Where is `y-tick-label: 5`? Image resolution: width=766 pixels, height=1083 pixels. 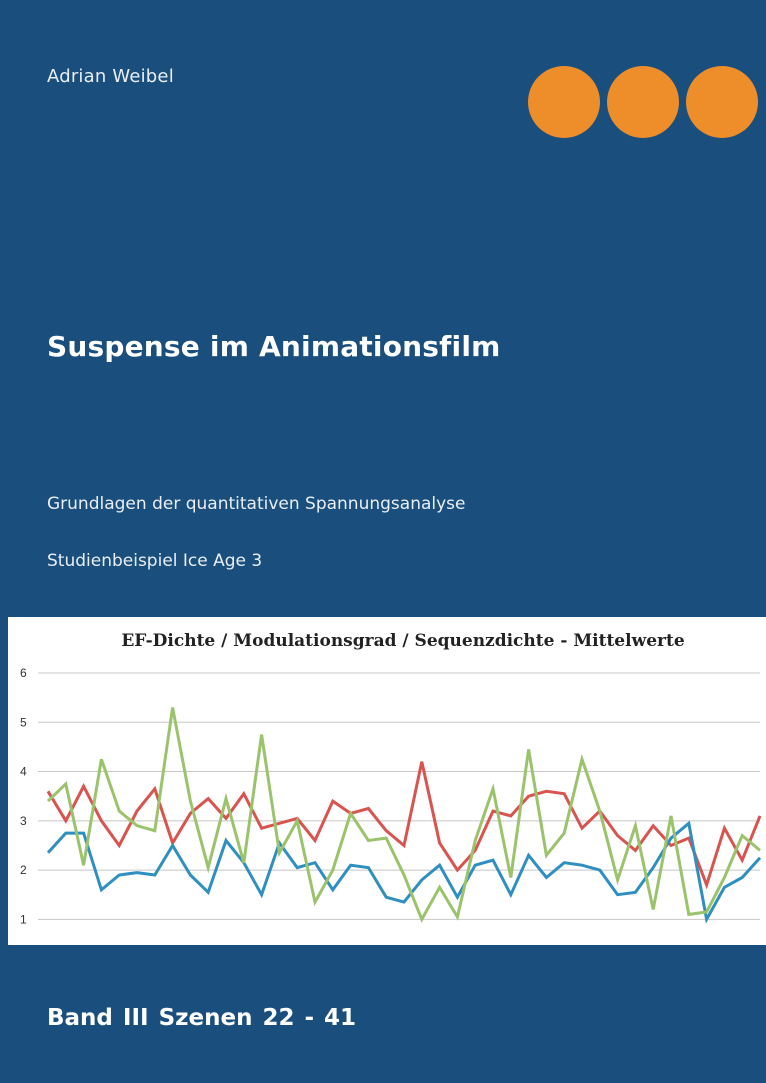
y-tick-label: 5 is located at coordinates (23, 722).